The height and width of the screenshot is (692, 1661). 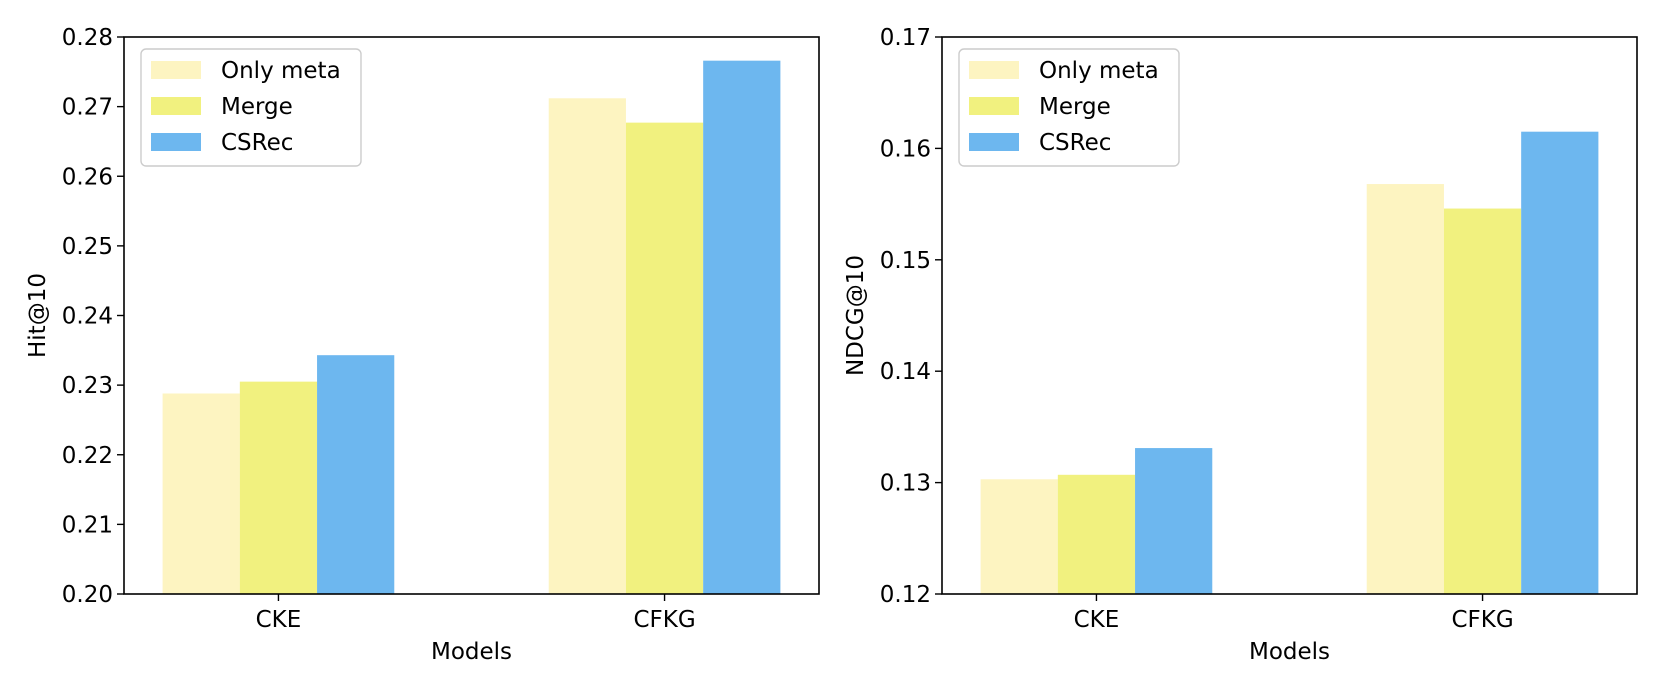 What do you see at coordinates (905, 484) in the screenshot?
I see `y-tick-label: 0.13` at bounding box center [905, 484].